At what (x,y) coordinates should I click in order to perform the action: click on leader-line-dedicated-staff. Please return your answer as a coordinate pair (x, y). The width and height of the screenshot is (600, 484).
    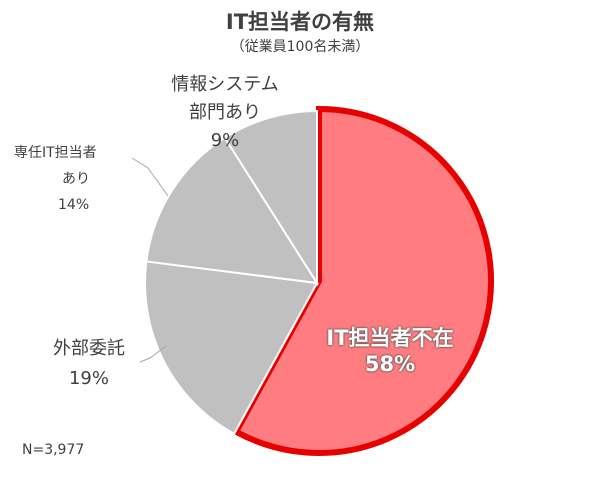
    Looking at the image, I should click on (150, 177).